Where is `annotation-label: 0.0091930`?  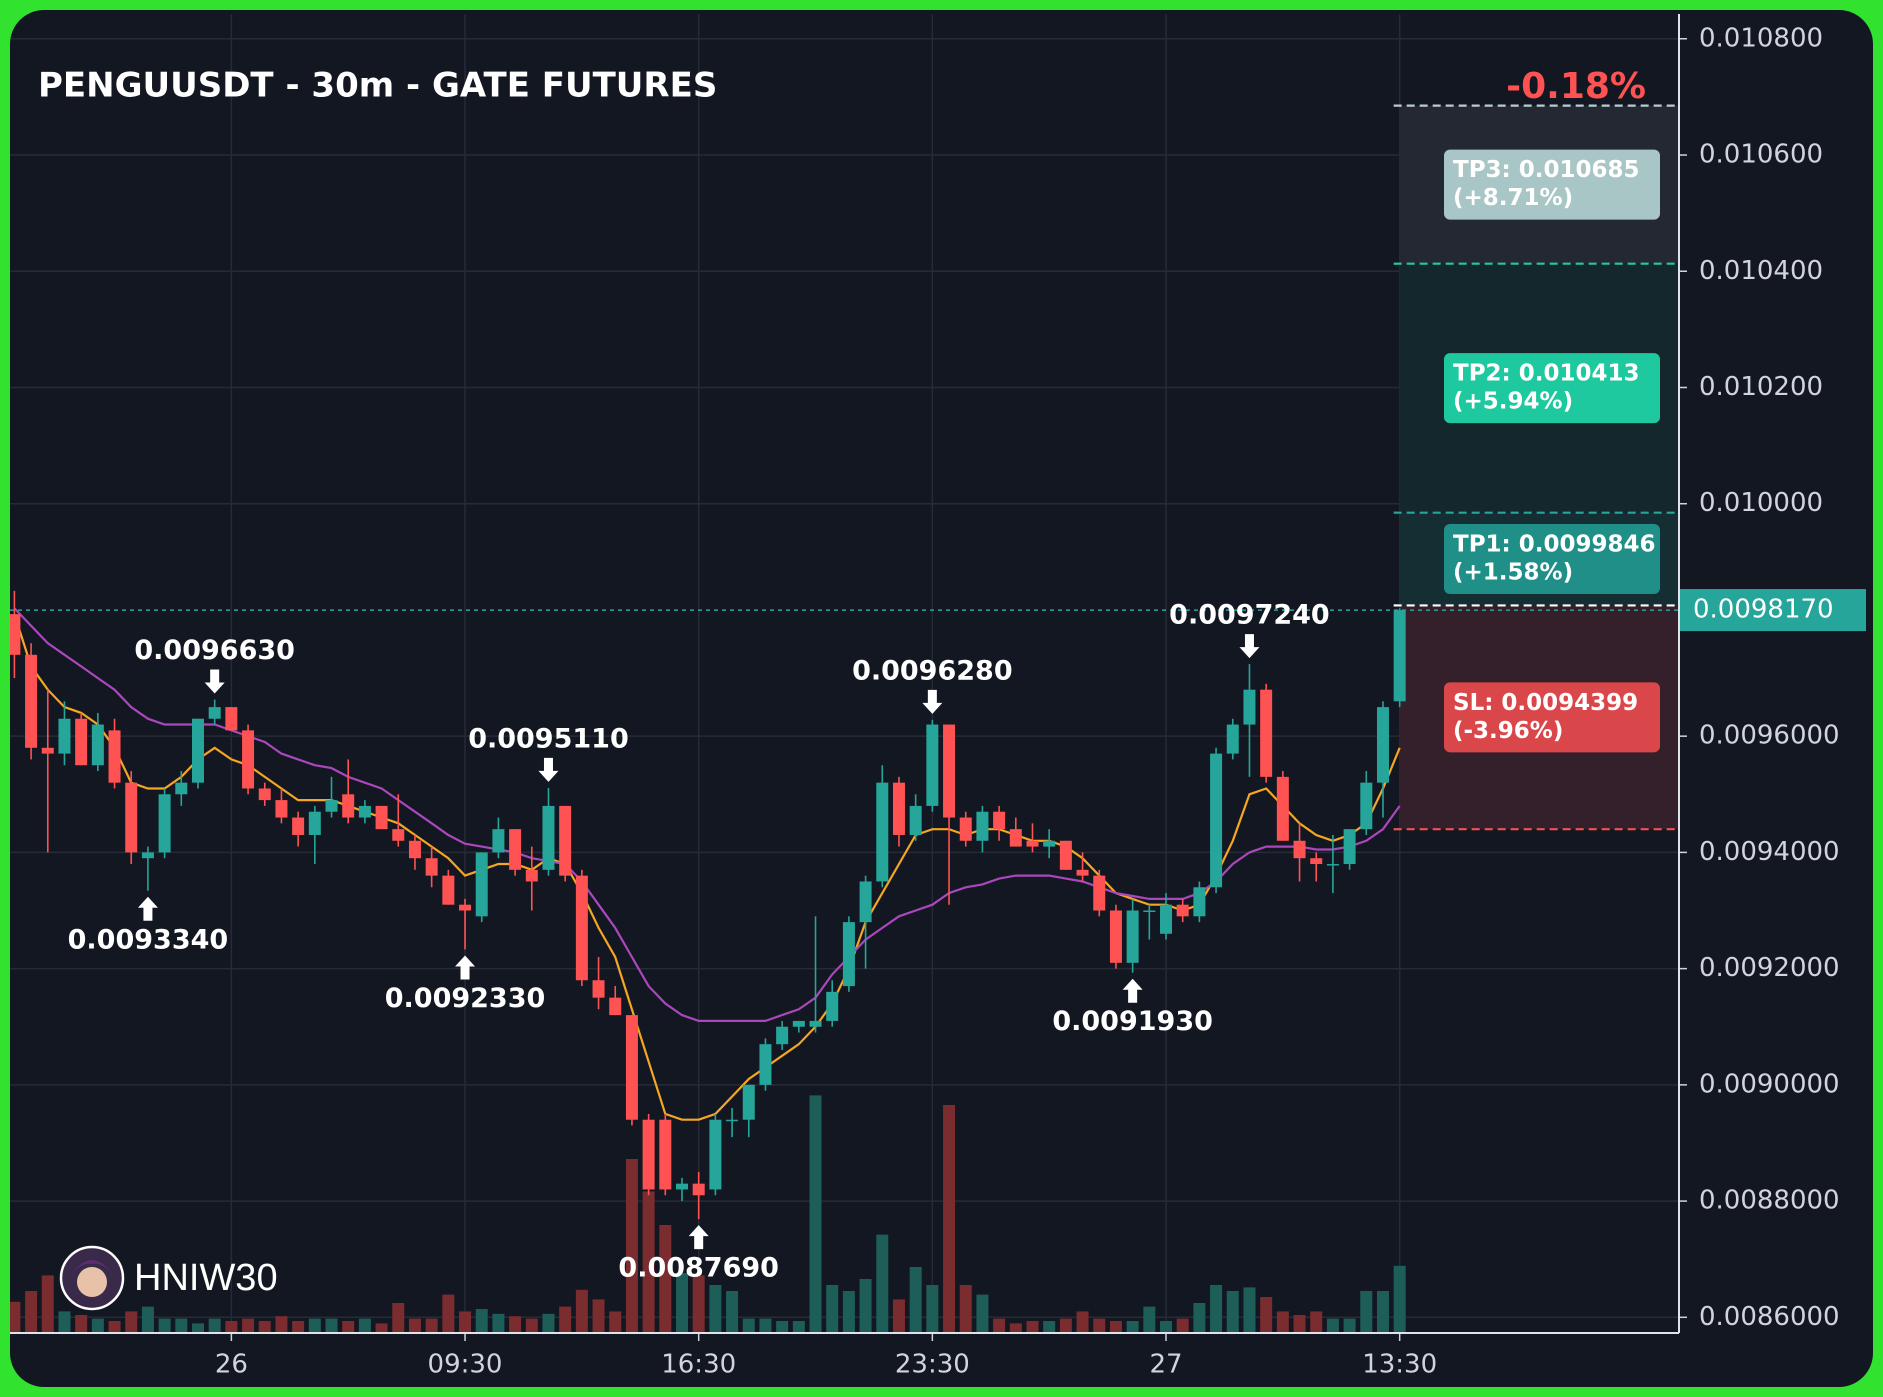 annotation-label: 0.0091930 is located at coordinates (1132, 1021).